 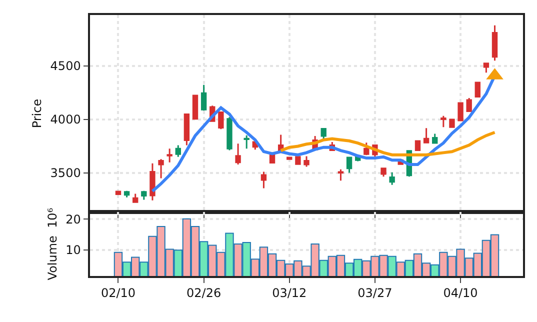 What do you see at coordinates (118, 293) in the screenshot?
I see `x-tick-label: 02/10` at bounding box center [118, 293].